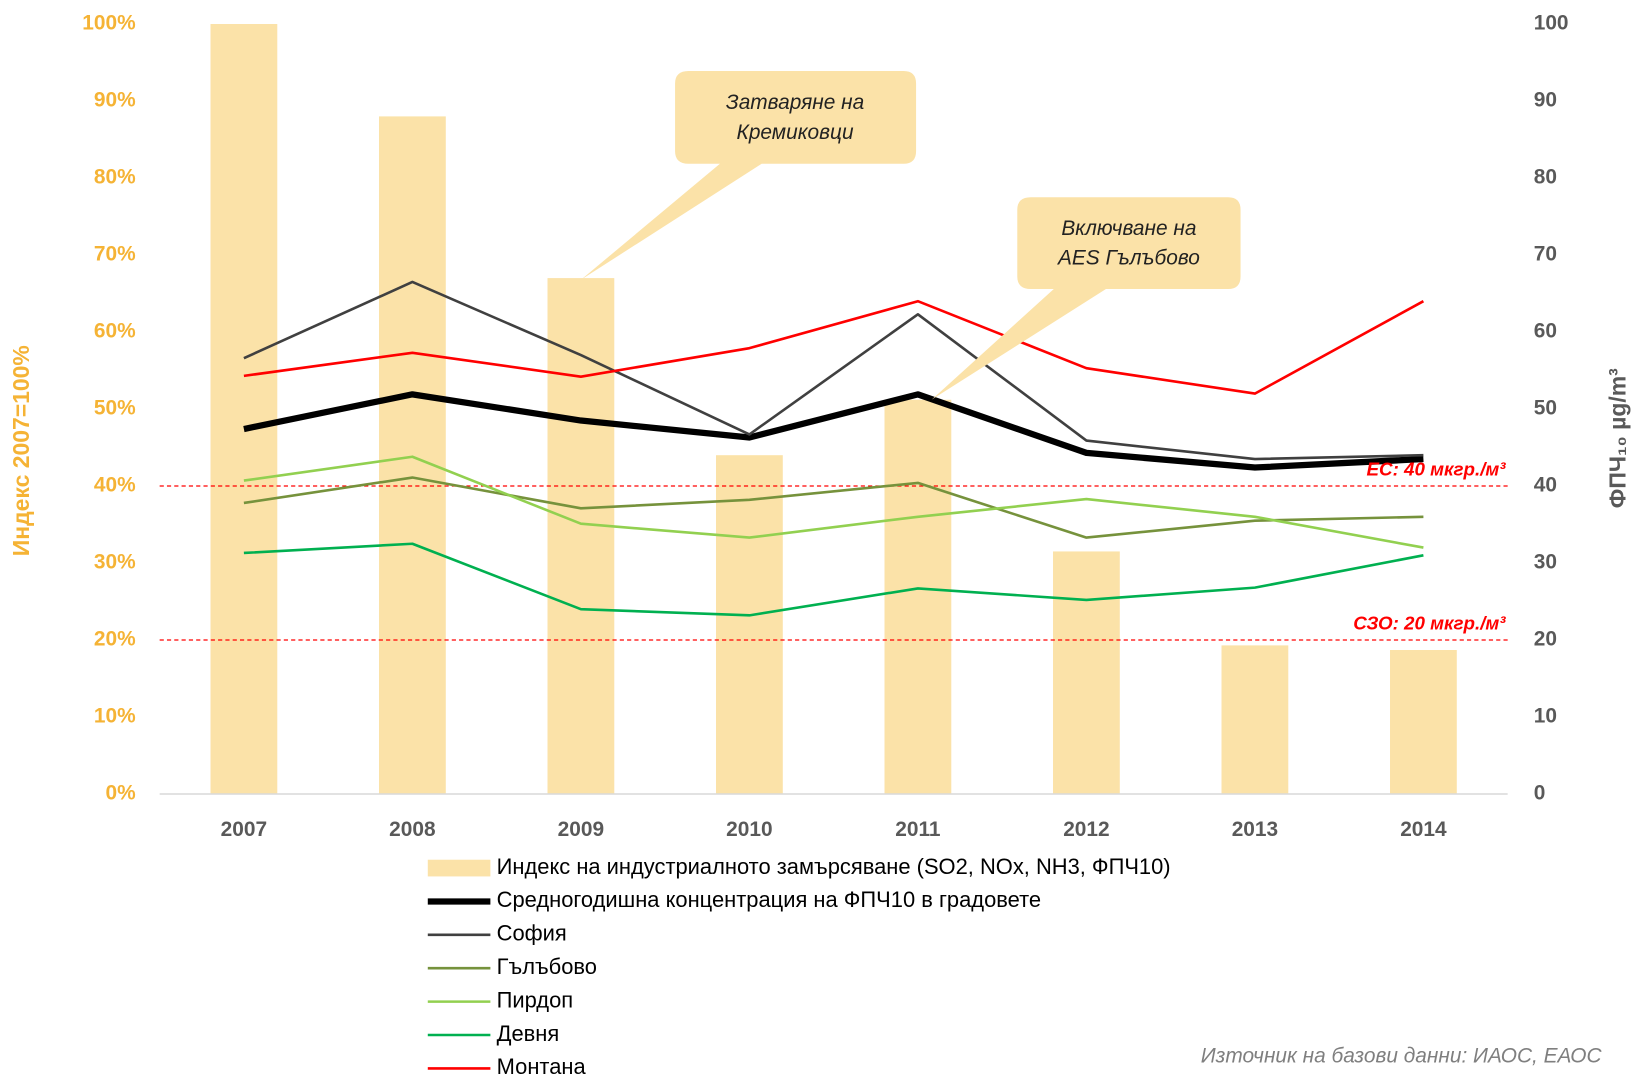 The image size is (1636, 1083). What do you see at coordinates (120, 793) in the screenshot?
I see `y-tick-label: 0%` at bounding box center [120, 793].